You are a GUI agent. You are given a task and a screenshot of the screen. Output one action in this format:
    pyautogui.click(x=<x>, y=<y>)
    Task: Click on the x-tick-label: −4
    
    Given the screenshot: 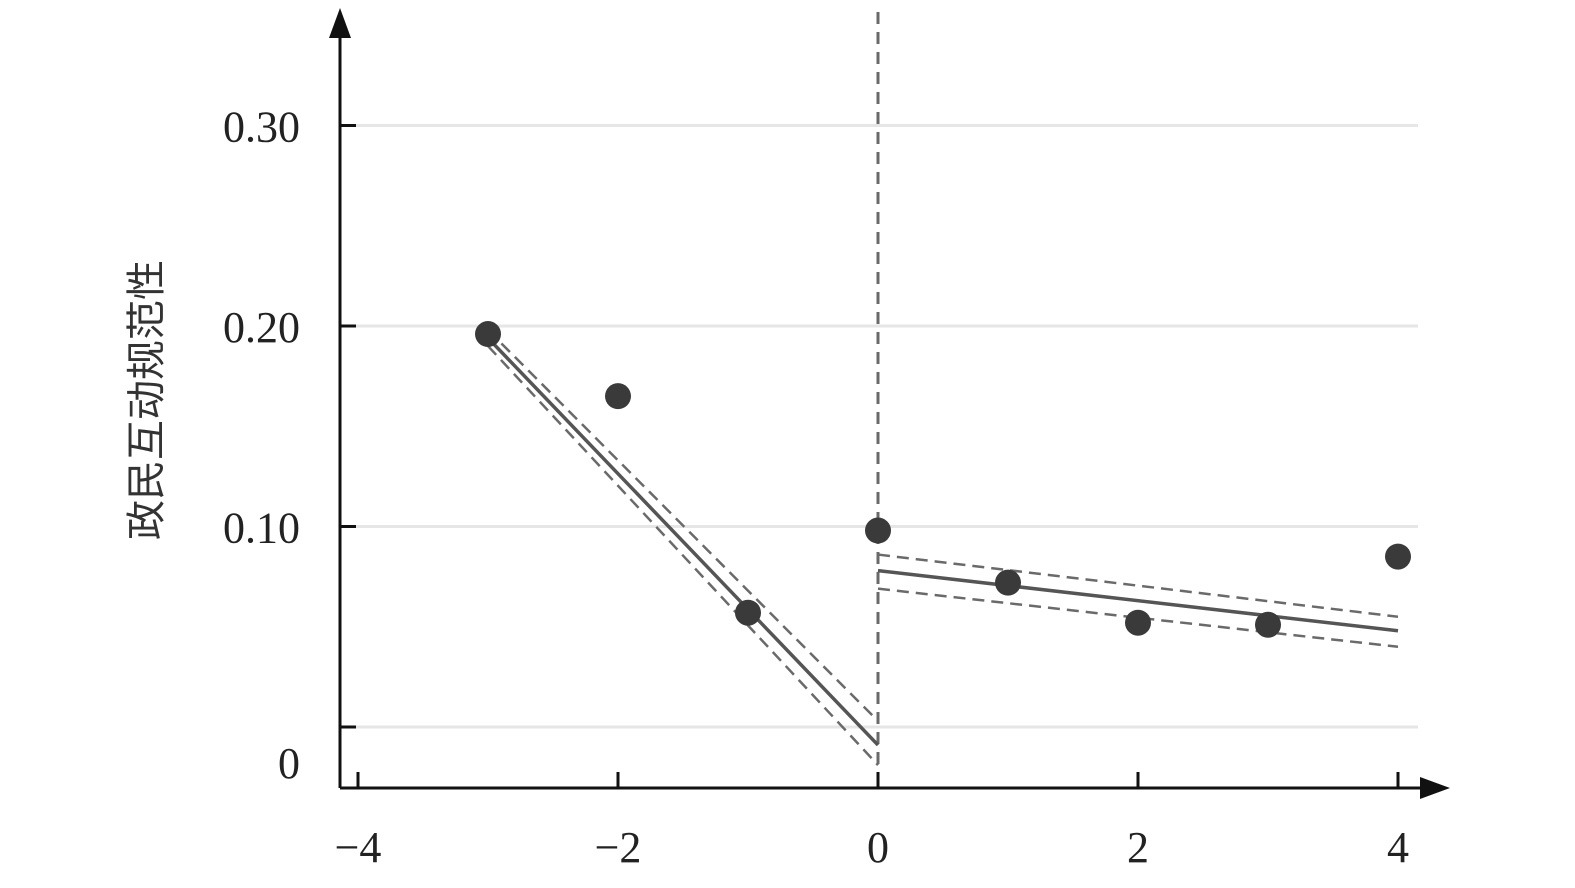 What is the action you would take?
    pyautogui.click(x=358, y=847)
    